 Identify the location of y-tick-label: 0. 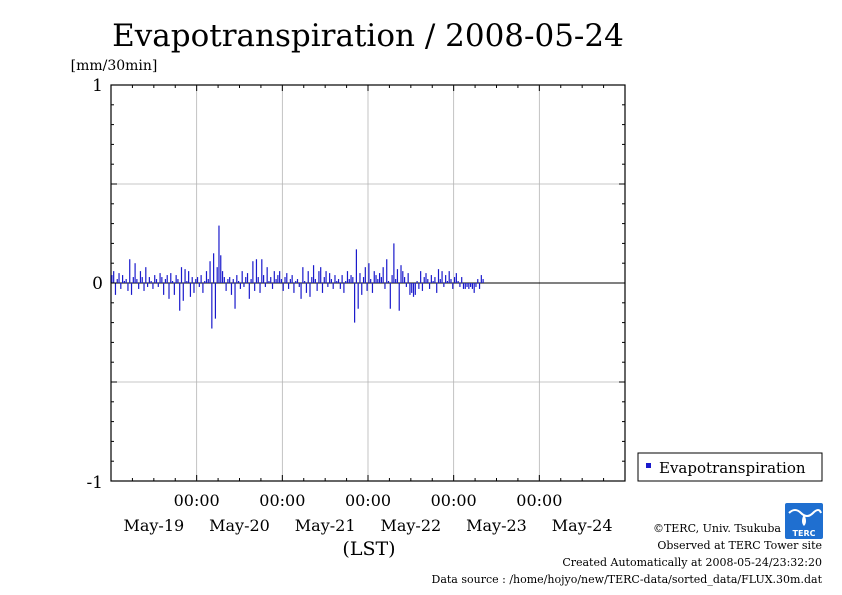
(97, 284).